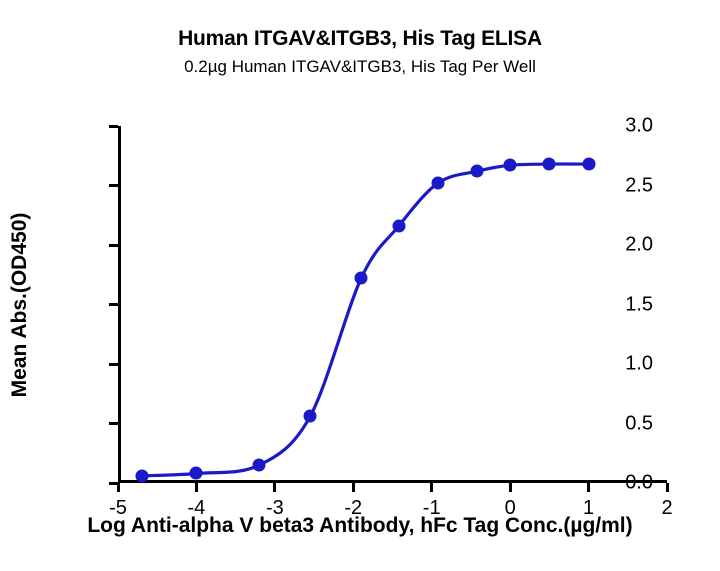 This screenshot has height=571, width=720. I want to click on x-tick-label: -3, so click(274, 508).